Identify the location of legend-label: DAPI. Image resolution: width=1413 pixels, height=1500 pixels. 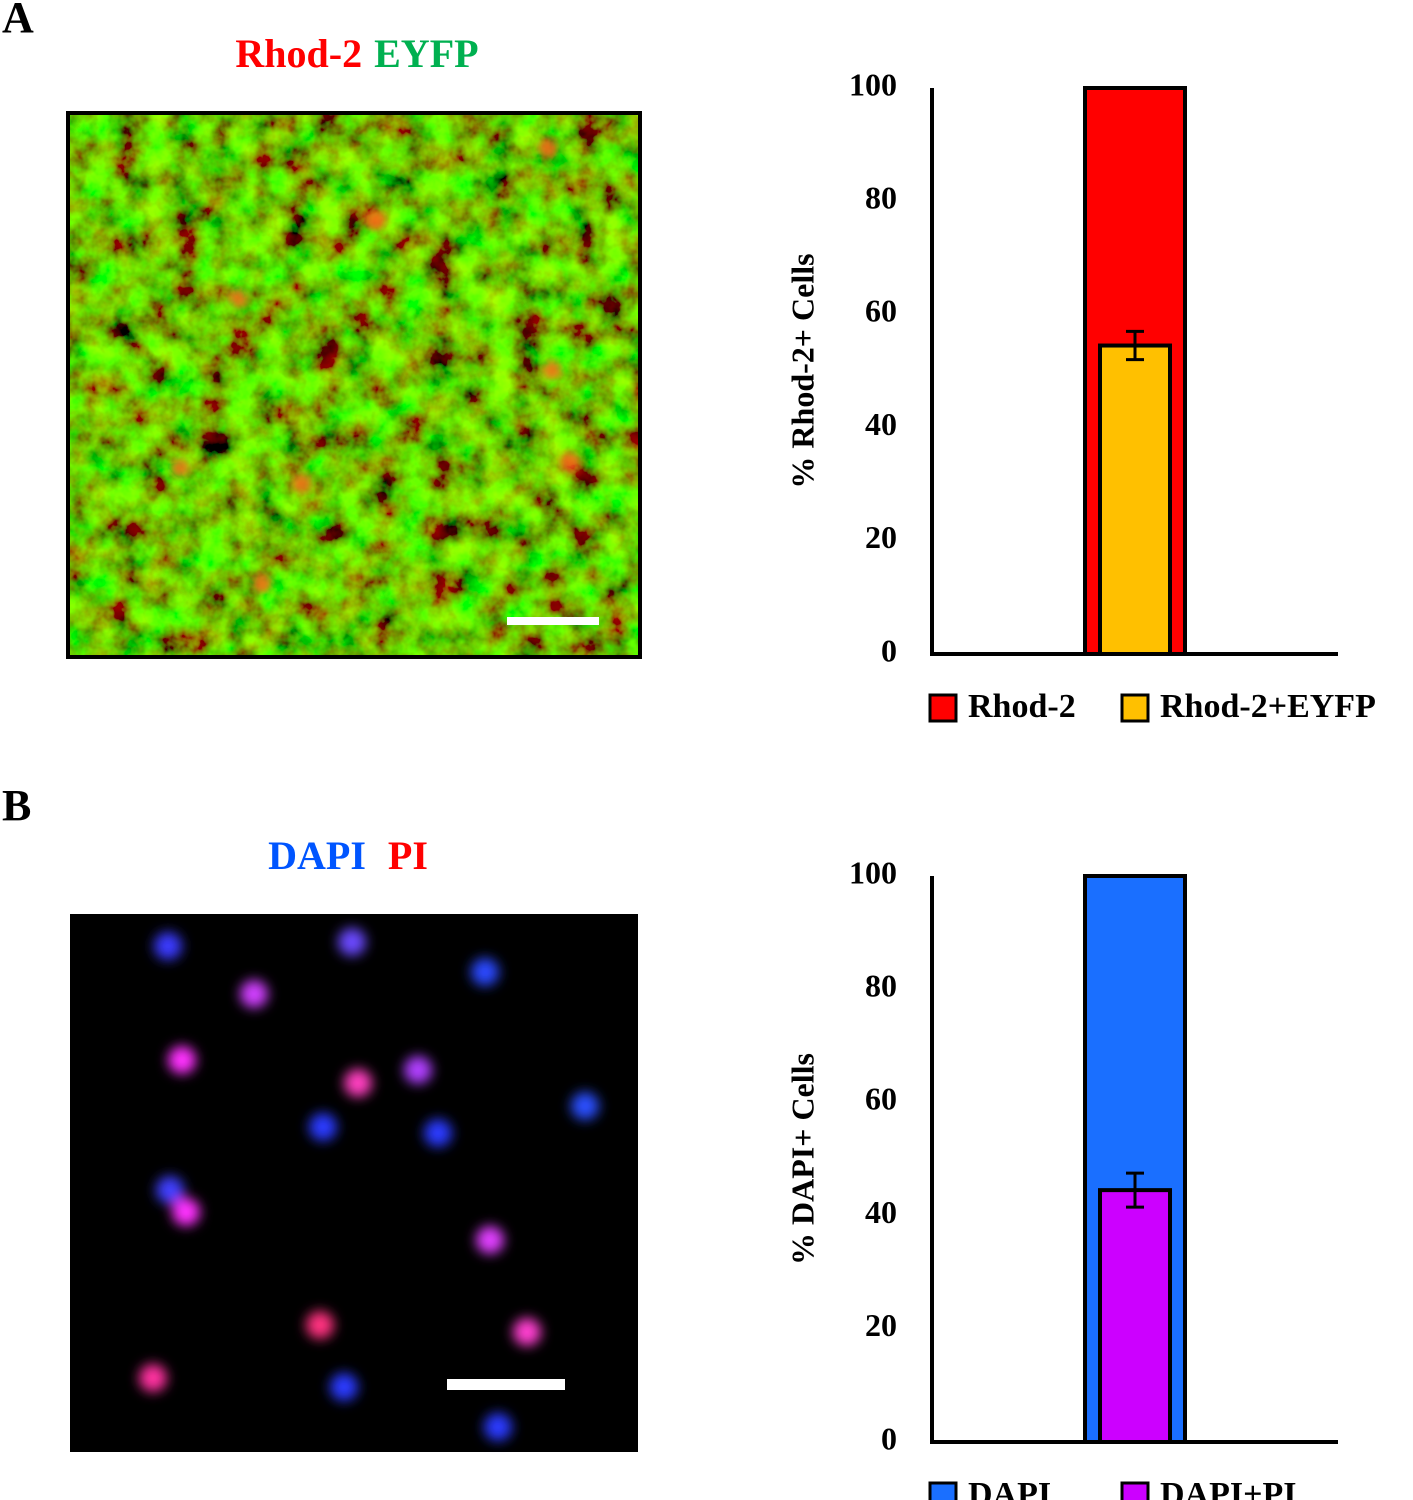
(1009, 1488).